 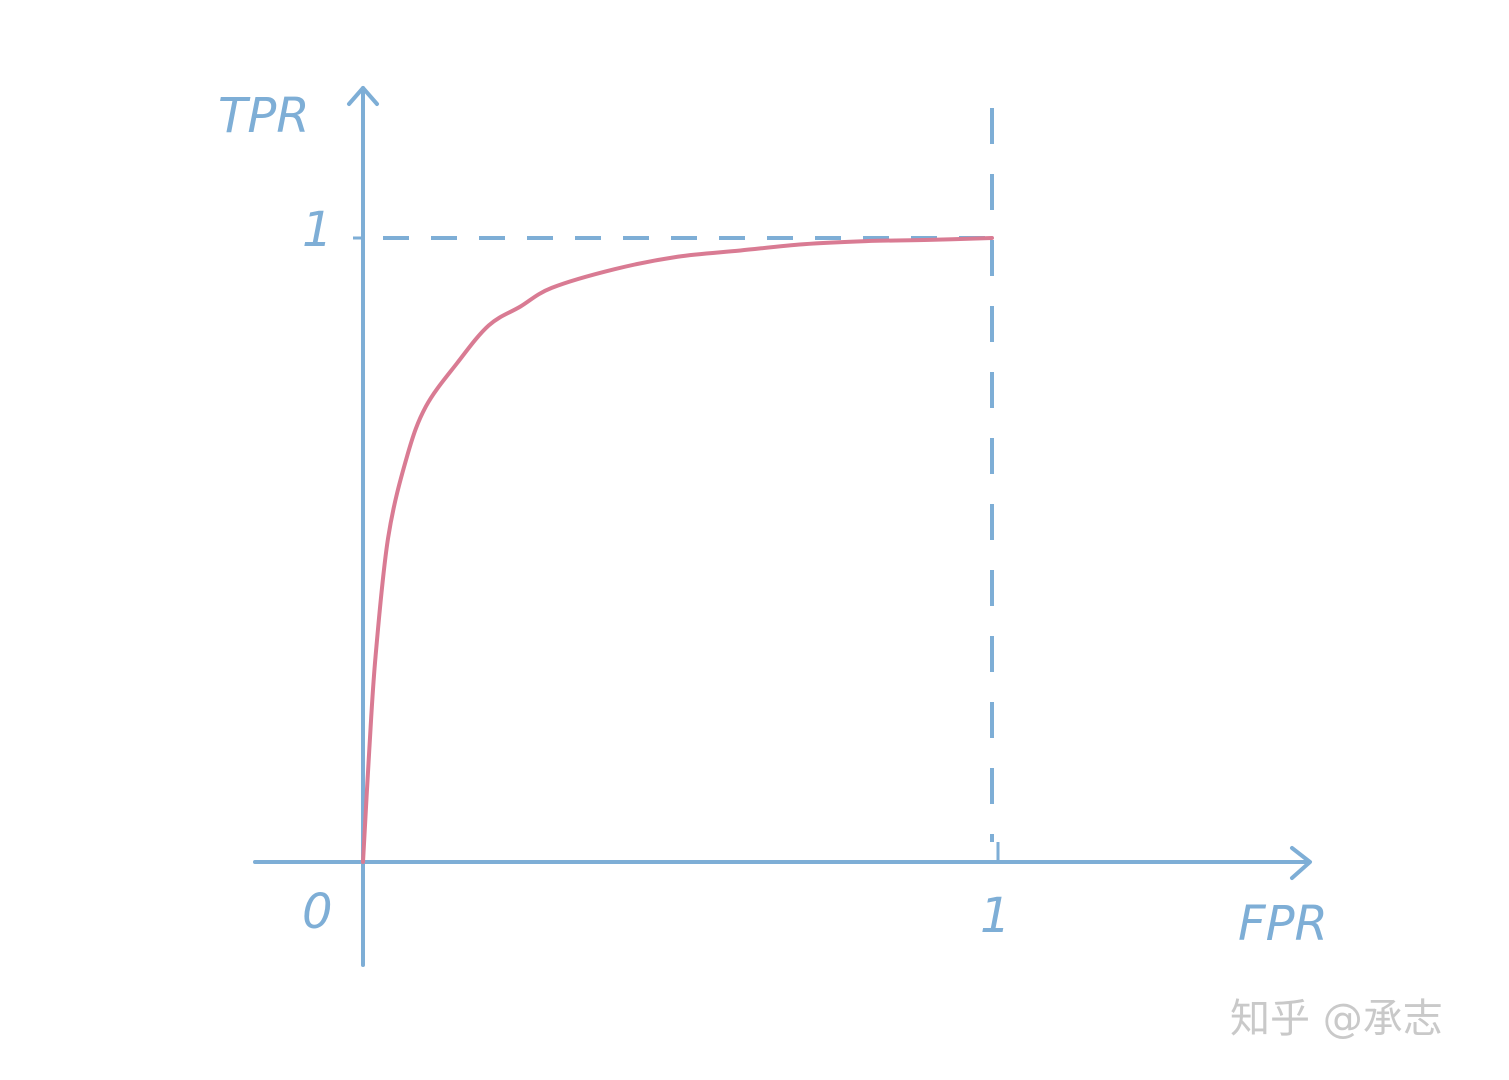 I want to click on watermark-text: 知乎 @承志, so click(x=1336, y=1019).